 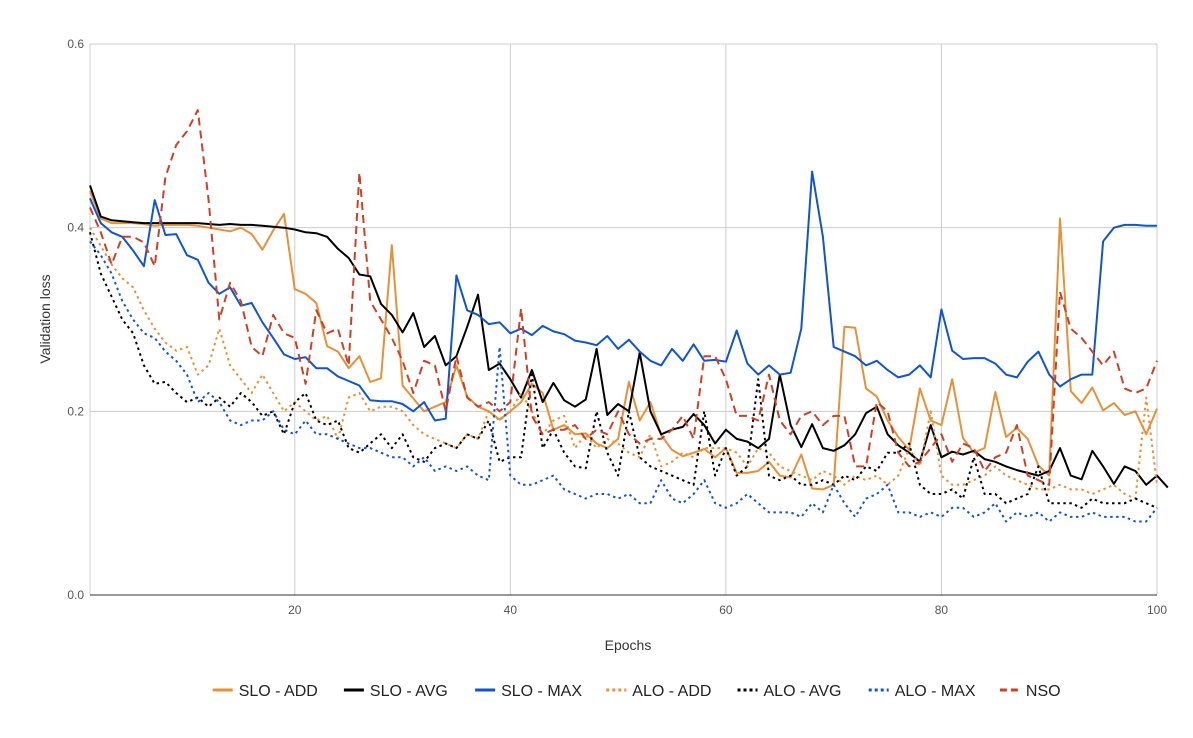 I want to click on legend-label-slo-max: SLO - MAX, so click(x=541, y=691).